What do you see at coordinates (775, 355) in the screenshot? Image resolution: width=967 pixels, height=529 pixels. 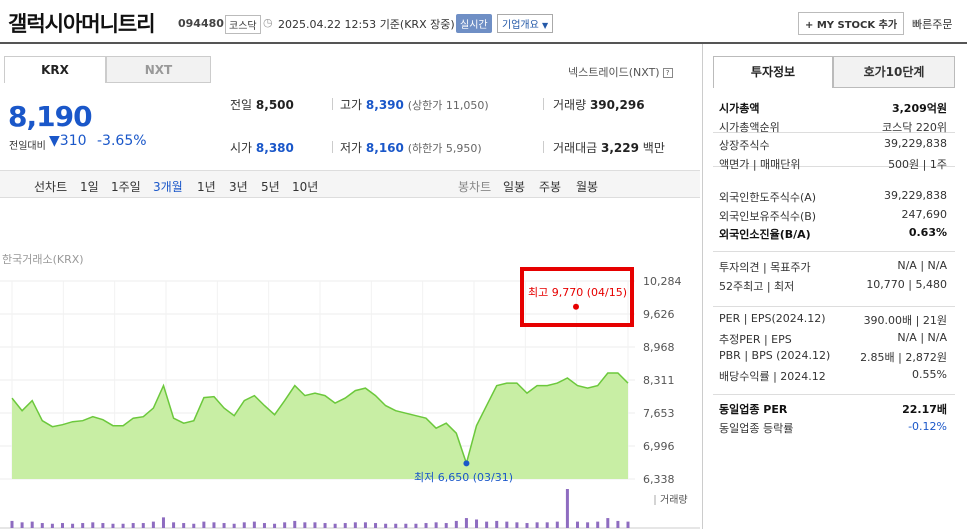 I see `invest-row-label: PBR | BPS (2024.12)` at bounding box center [775, 355].